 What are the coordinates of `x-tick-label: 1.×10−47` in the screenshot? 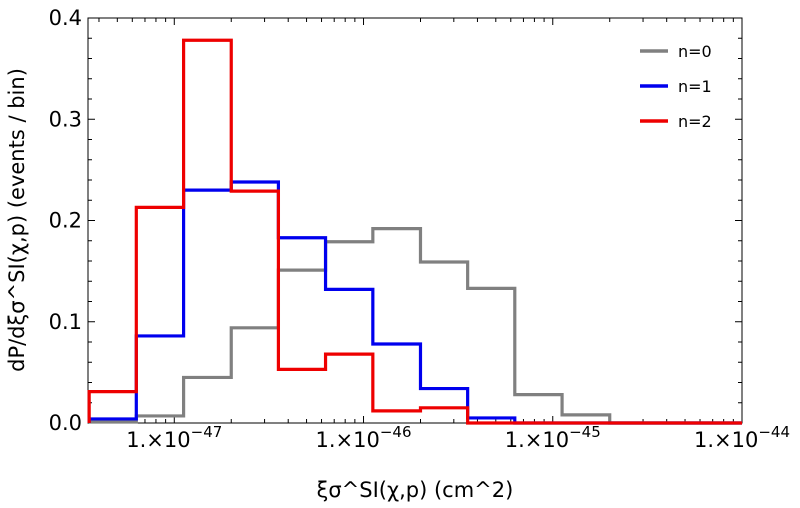 It's located at (174, 437).